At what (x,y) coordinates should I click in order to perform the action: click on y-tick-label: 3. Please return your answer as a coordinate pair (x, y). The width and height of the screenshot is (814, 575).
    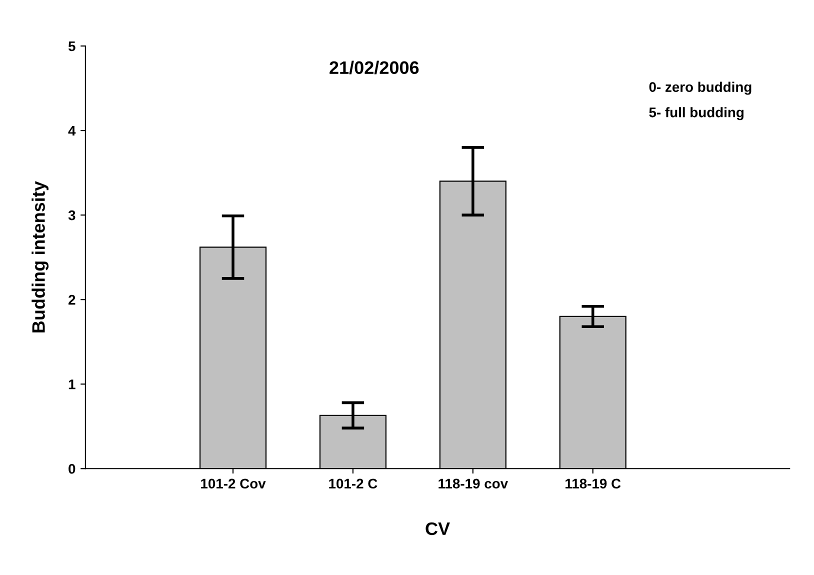
    Looking at the image, I should click on (72, 215).